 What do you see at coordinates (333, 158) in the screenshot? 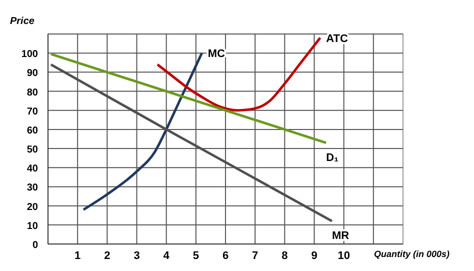
I see `series-label: D₁` at bounding box center [333, 158].